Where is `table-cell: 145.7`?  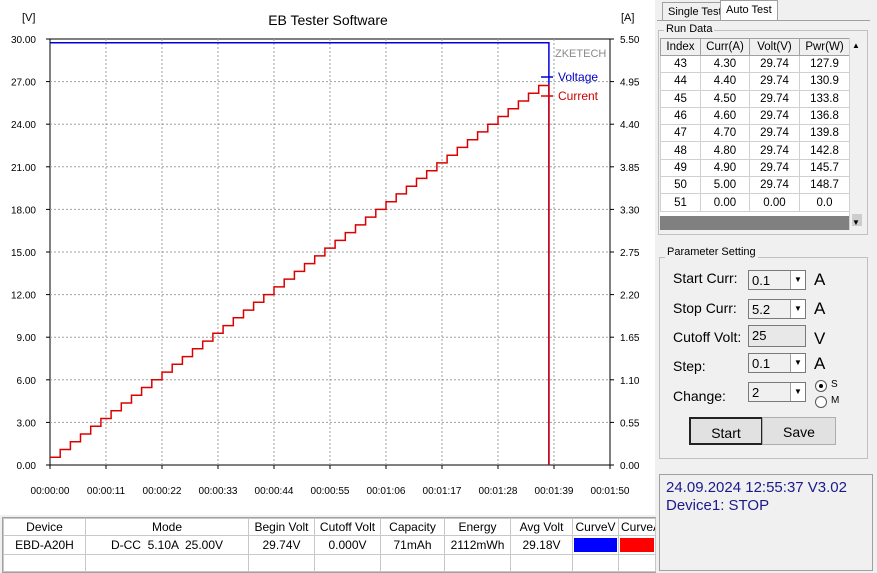
table-cell: 145.7 is located at coordinates (824, 168).